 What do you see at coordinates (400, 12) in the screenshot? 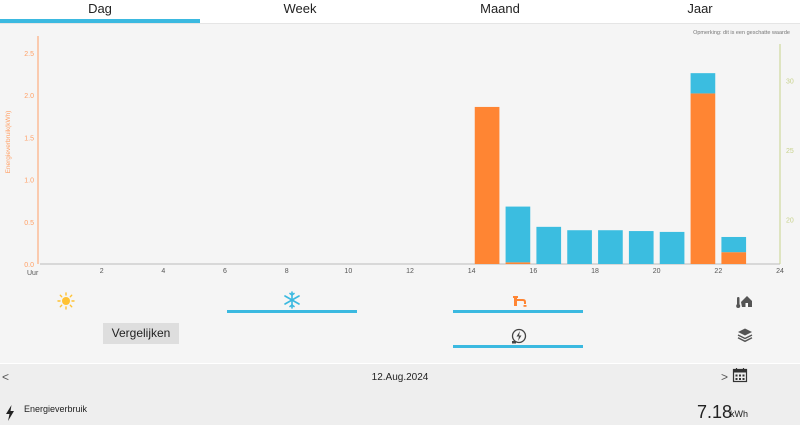
I see `period-tabs: Dag Week Maand Jaar` at bounding box center [400, 12].